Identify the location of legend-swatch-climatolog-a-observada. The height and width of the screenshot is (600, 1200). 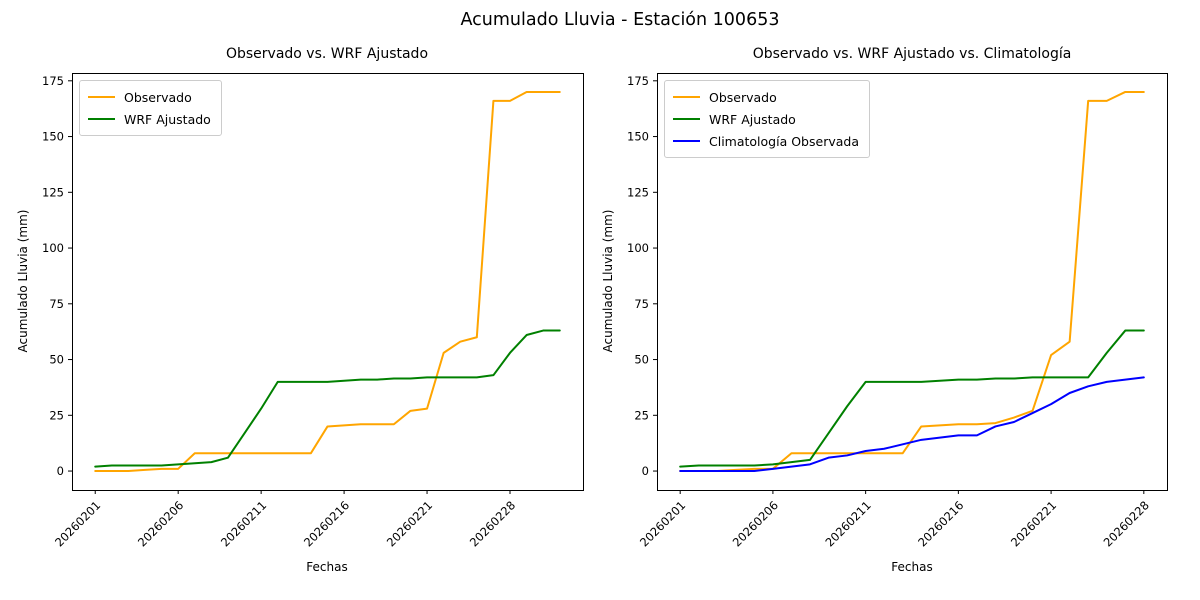
(686, 141).